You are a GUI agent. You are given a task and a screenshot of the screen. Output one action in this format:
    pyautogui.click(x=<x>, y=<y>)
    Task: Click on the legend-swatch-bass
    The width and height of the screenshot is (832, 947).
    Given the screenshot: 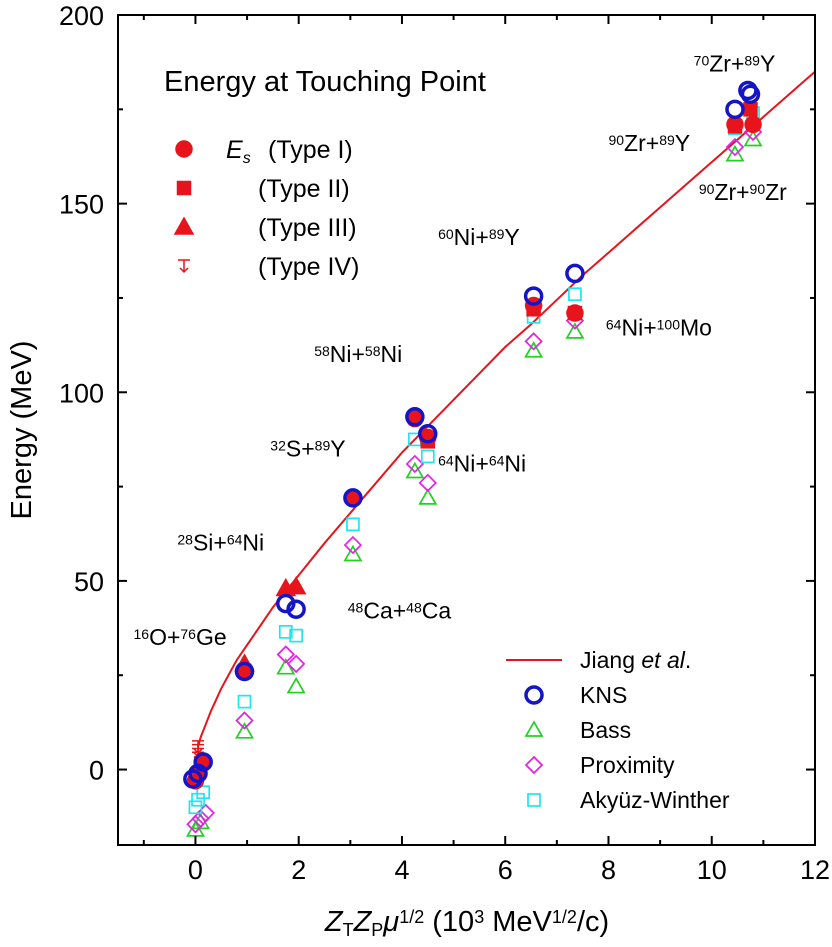 What is the action you would take?
    pyautogui.click(x=534, y=728)
    